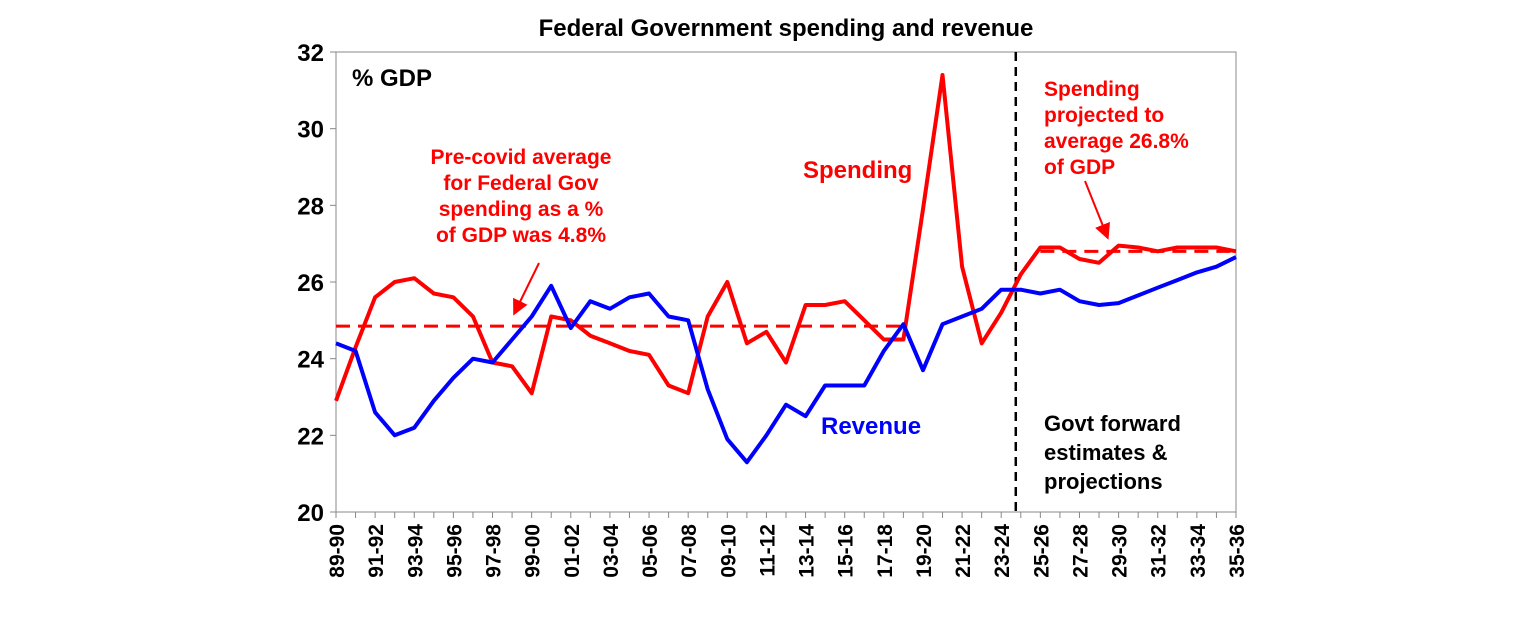 The width and height of the screenshot is (1536, 630). What do you see at coordinates (1159, 551) in the screenshot?
I see `x-tick-label: 31-32` at bounding box center [1159, 551].